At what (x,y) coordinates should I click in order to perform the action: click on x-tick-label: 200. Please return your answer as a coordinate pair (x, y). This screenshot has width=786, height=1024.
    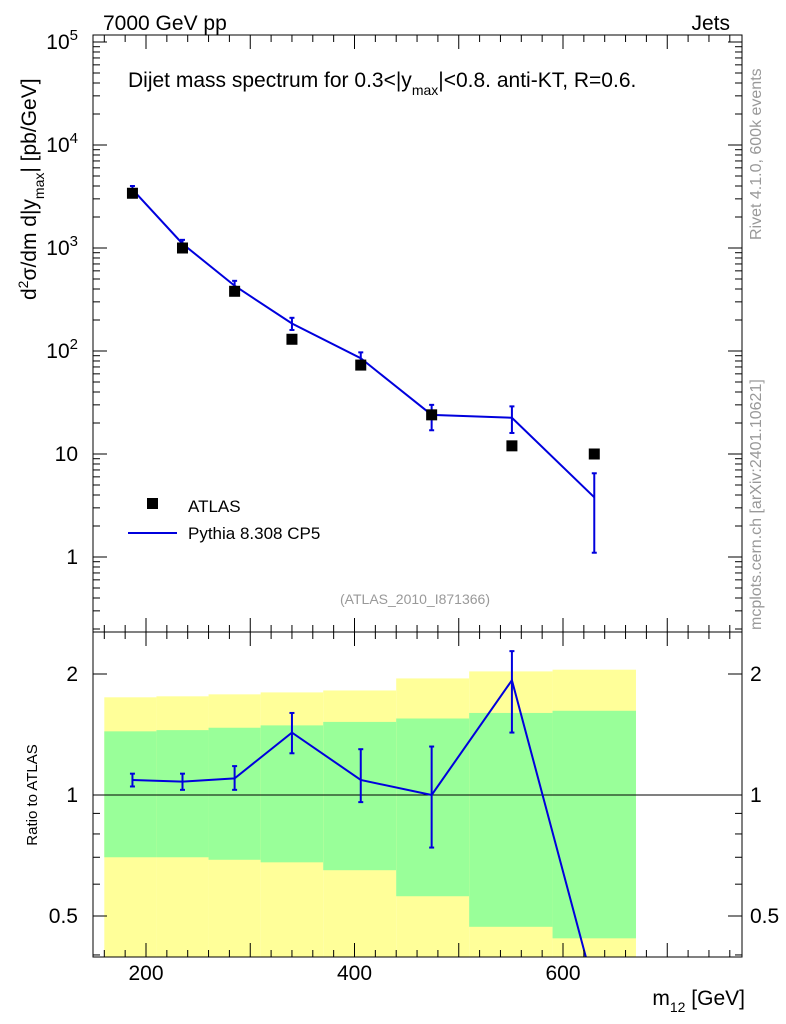
    Looking at the image, I should click on (145, 973).